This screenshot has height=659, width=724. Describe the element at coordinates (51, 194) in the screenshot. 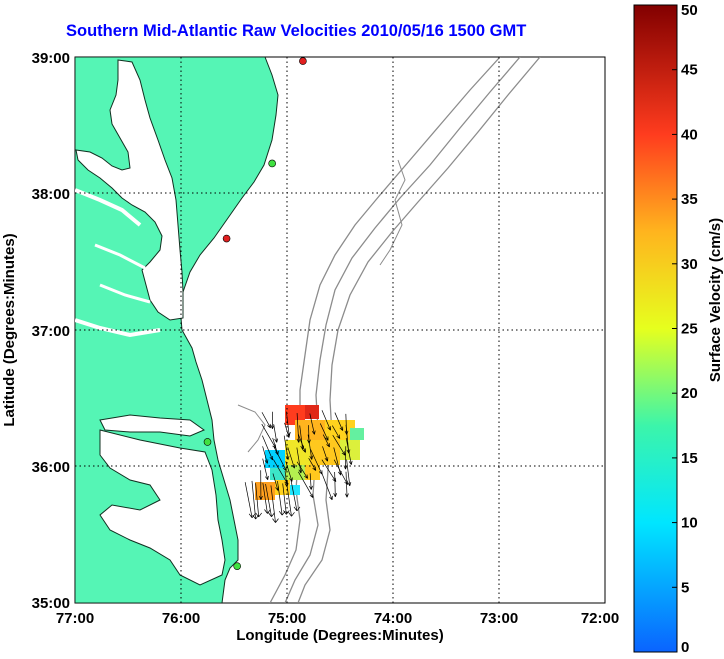

I see `y-tick-label: 38:00` at that location.